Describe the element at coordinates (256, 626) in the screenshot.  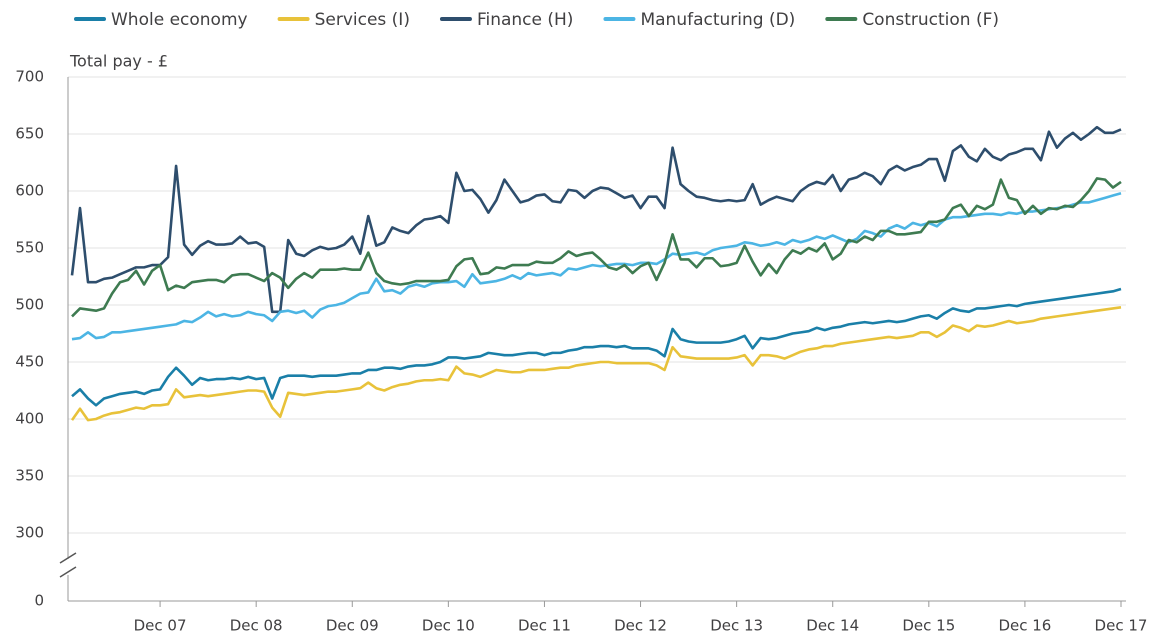
I see `x-tick-label: Dec 08` at that location.